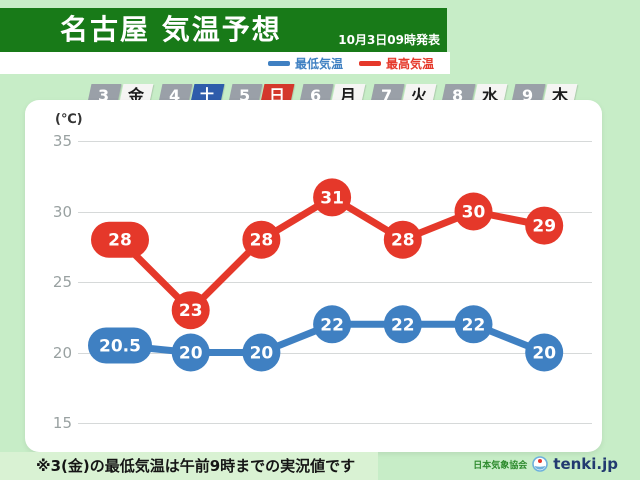  Describe the element at coordinates (409, 63) in the screenshot. I see `max-legend-label: 最高気温` at that location.